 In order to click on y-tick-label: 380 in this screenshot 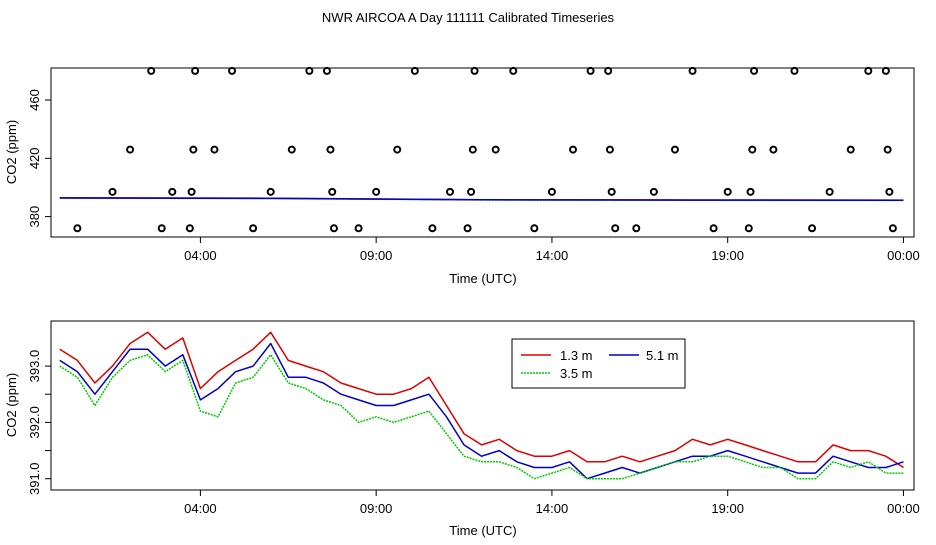, I will do `click(34, 217)`.